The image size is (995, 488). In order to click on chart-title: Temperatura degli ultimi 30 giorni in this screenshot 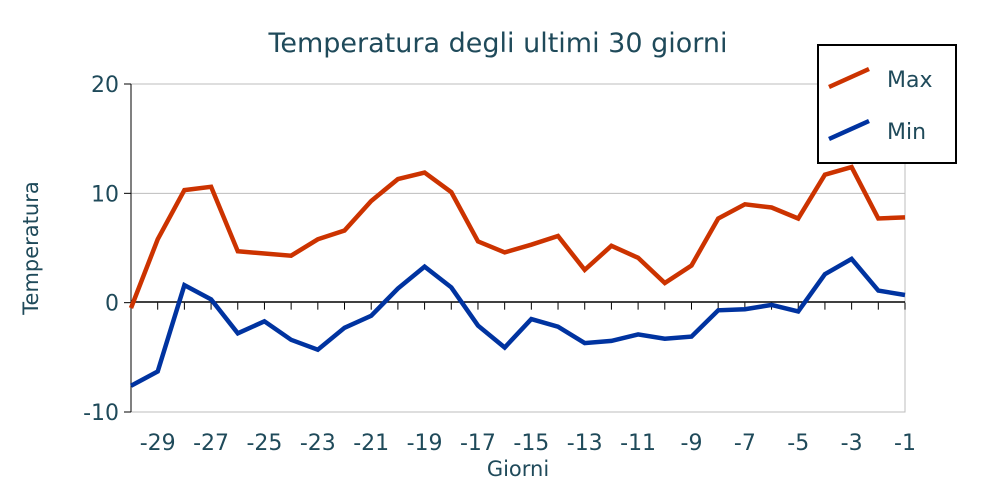, I will do `click(497, 43)`.